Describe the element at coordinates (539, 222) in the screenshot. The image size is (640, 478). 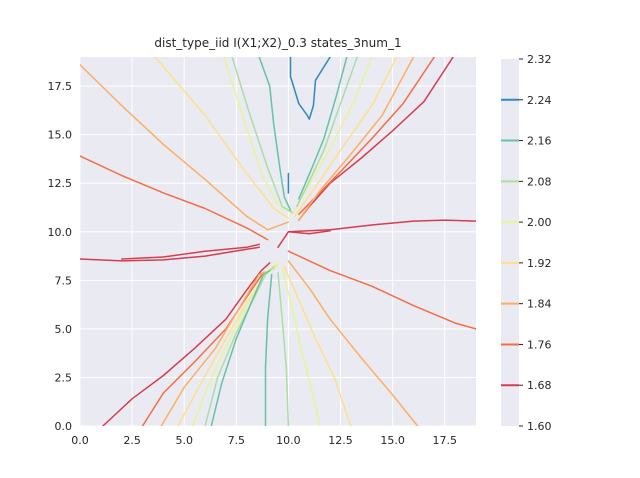
I see `colorbar-tick-label: 2.00` at that location.